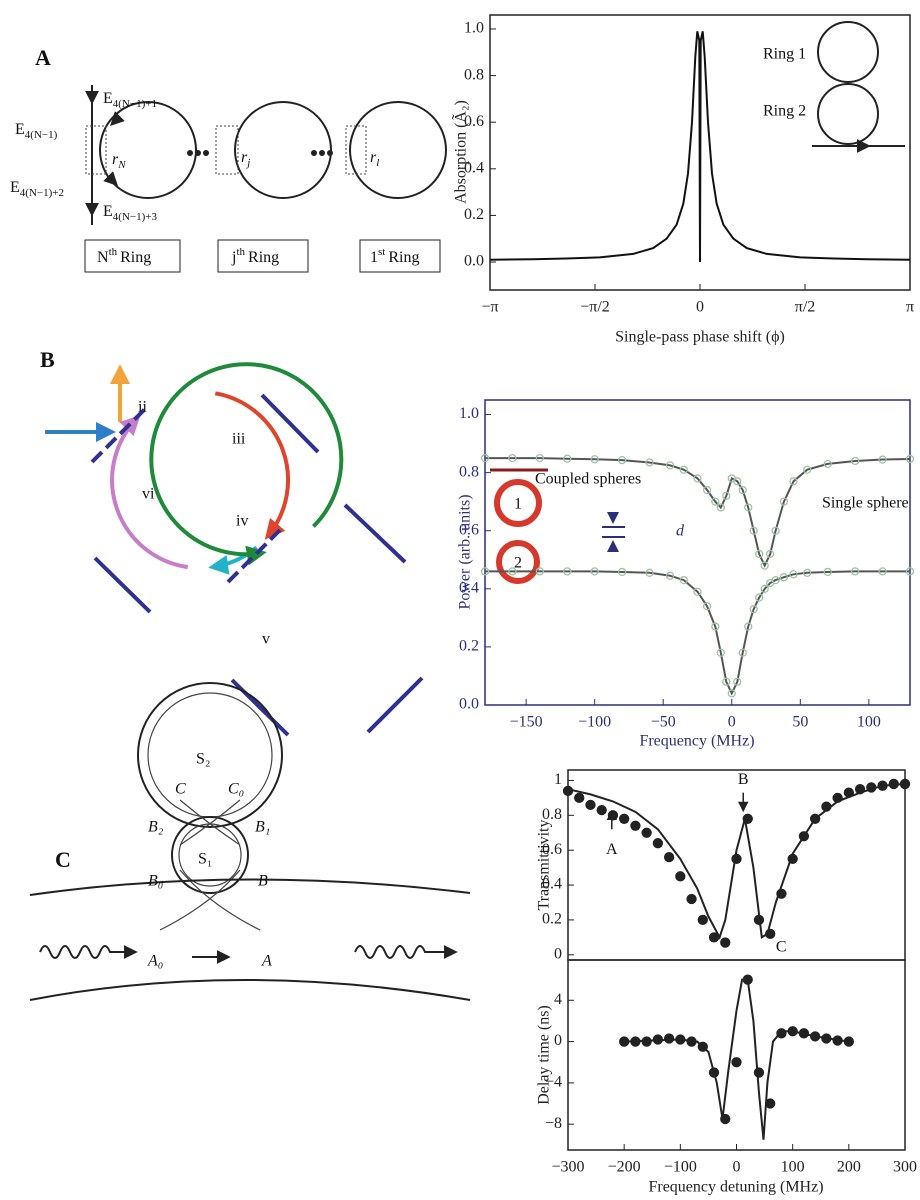  I want to click on text-part: 4(N−1)+3, so click(135, 217).